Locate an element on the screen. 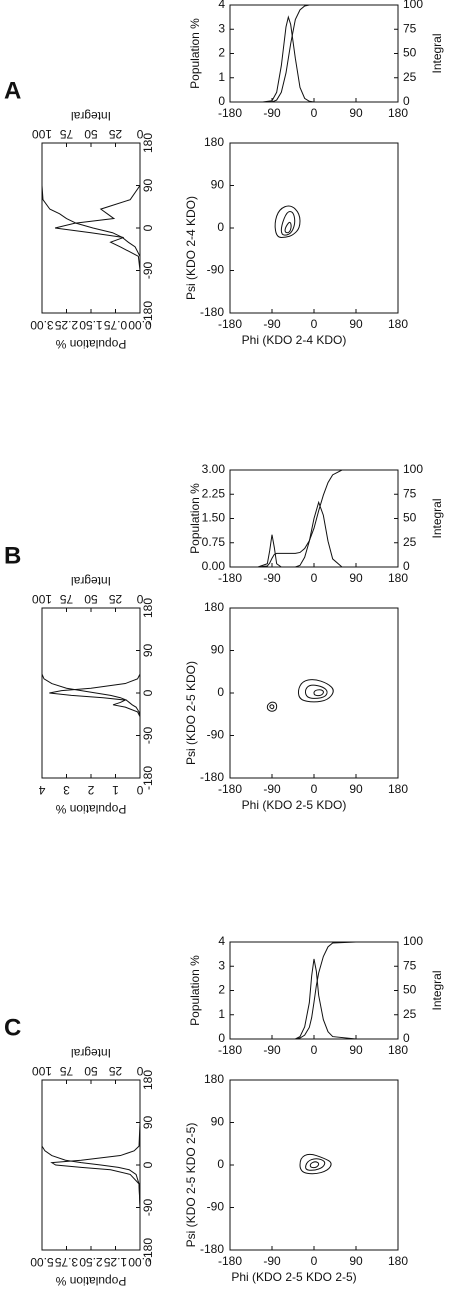  y-tick-label: 1.50 is located at coordinates (214, 518).